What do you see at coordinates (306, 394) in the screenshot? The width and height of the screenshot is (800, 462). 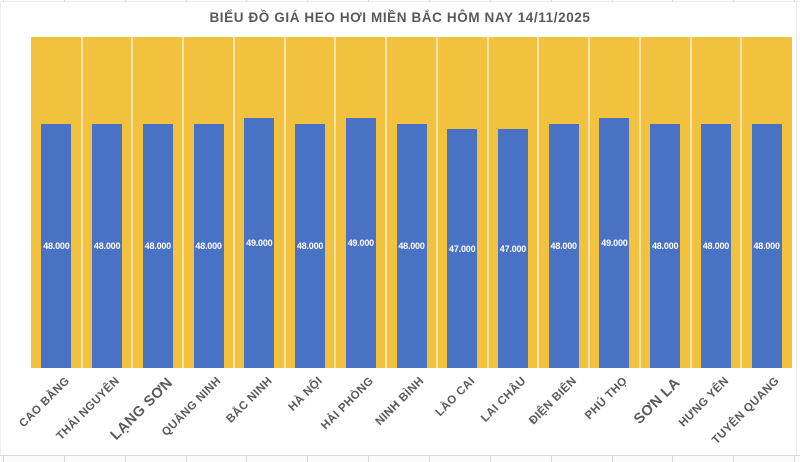 I see `category-axis-label: HÀ NỘI` at bounding box center [306, 394].